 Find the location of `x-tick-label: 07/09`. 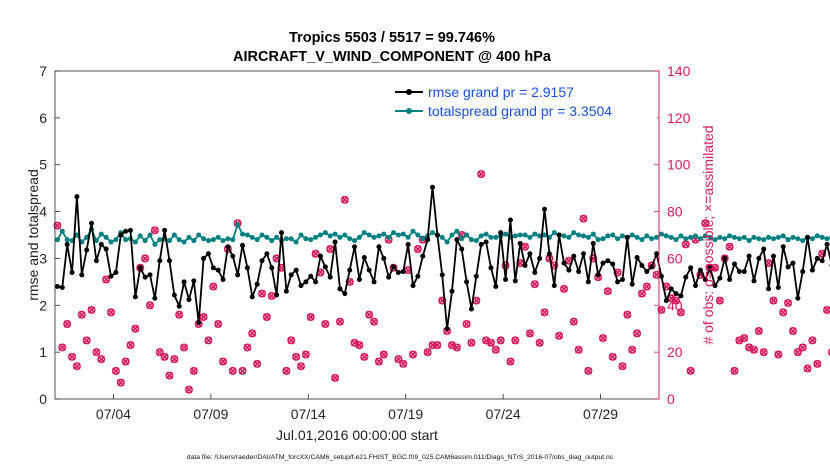

x-tick-label: 07/09 is located at coordinates (210, 414).